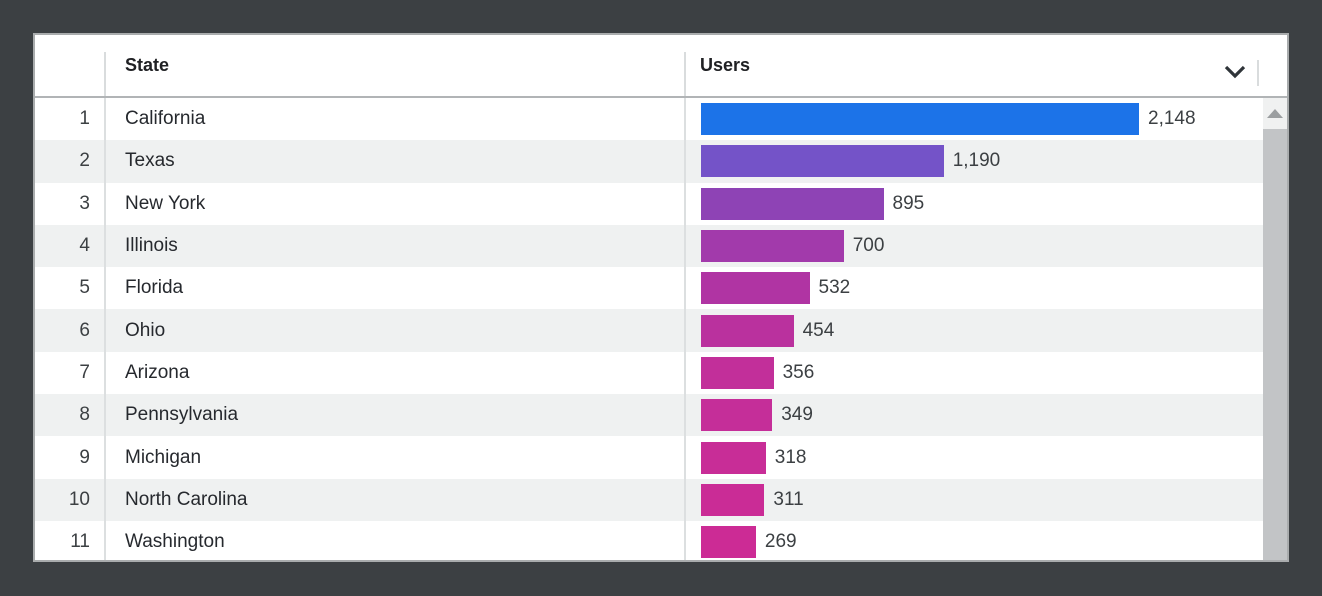 This screenshot has height=596, width=1322. I want to click on table-header: State Users, so click(661, 66).